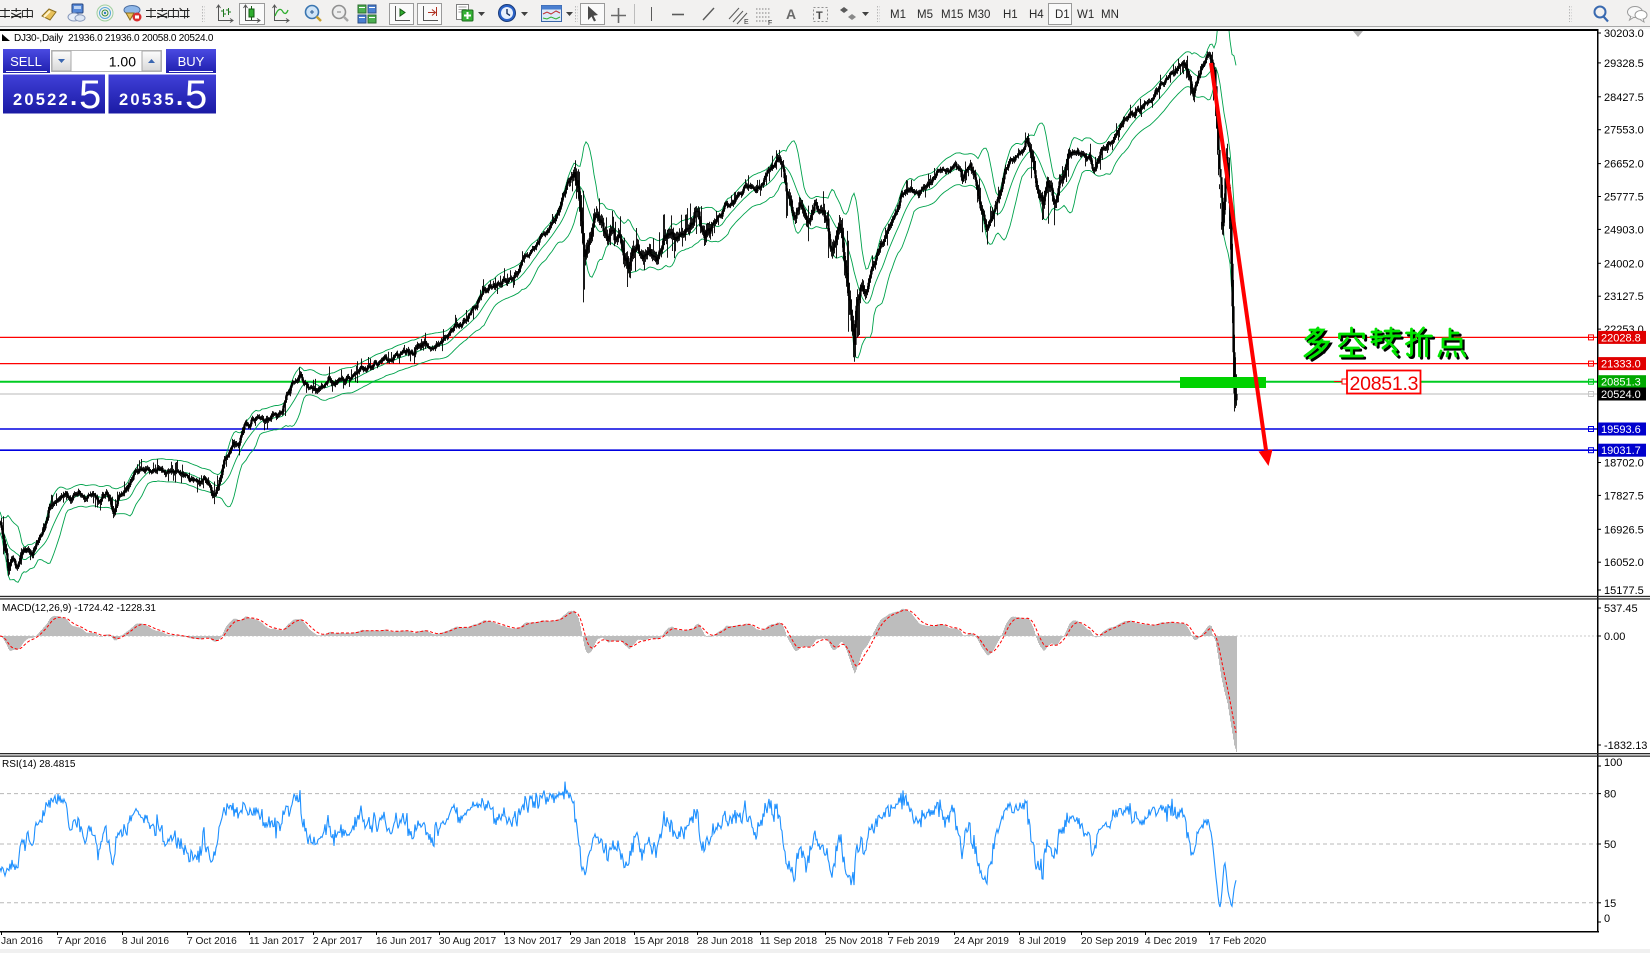 The width and height of the screenshot is (1650, 953). What do you see at coordinates (1621, 430) in the screenshot?
I see `svg-text: 19593.6` at bounding box center [1621, 430].